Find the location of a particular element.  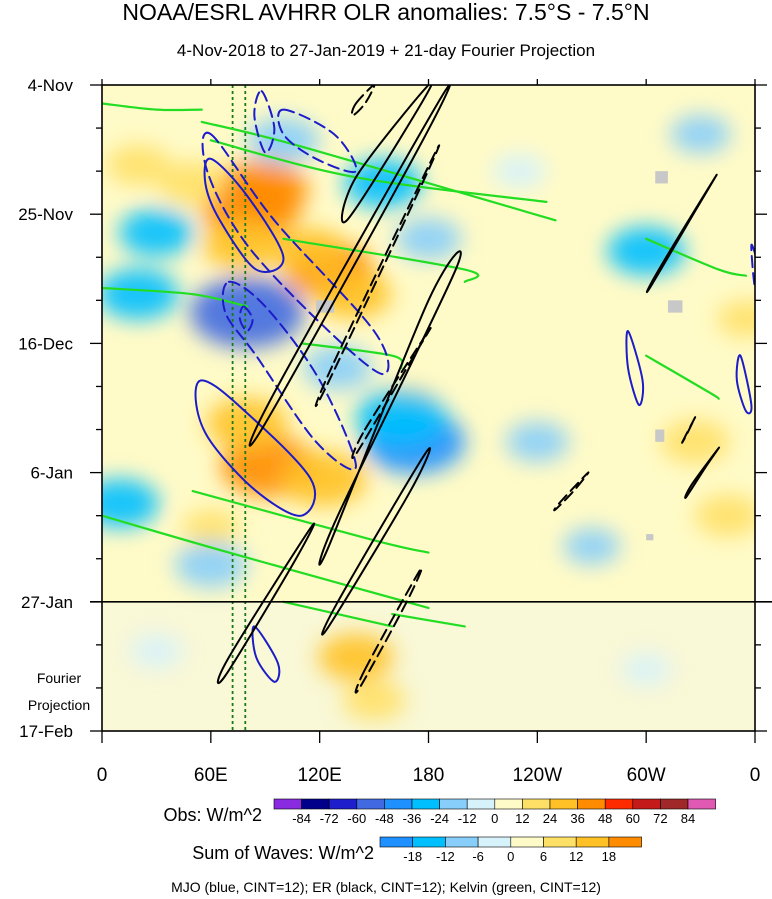

wave-colorbar: Sum of Waves: W/m^2 -18 -12 -6 0 6 12 18 is located at coordinates (417, 850).